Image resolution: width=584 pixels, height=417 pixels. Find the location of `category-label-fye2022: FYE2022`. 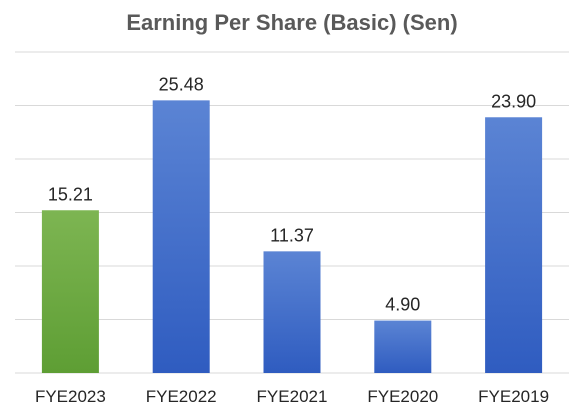

category-label-fye2022: FYE2022 is located at coordinates (181, 396).